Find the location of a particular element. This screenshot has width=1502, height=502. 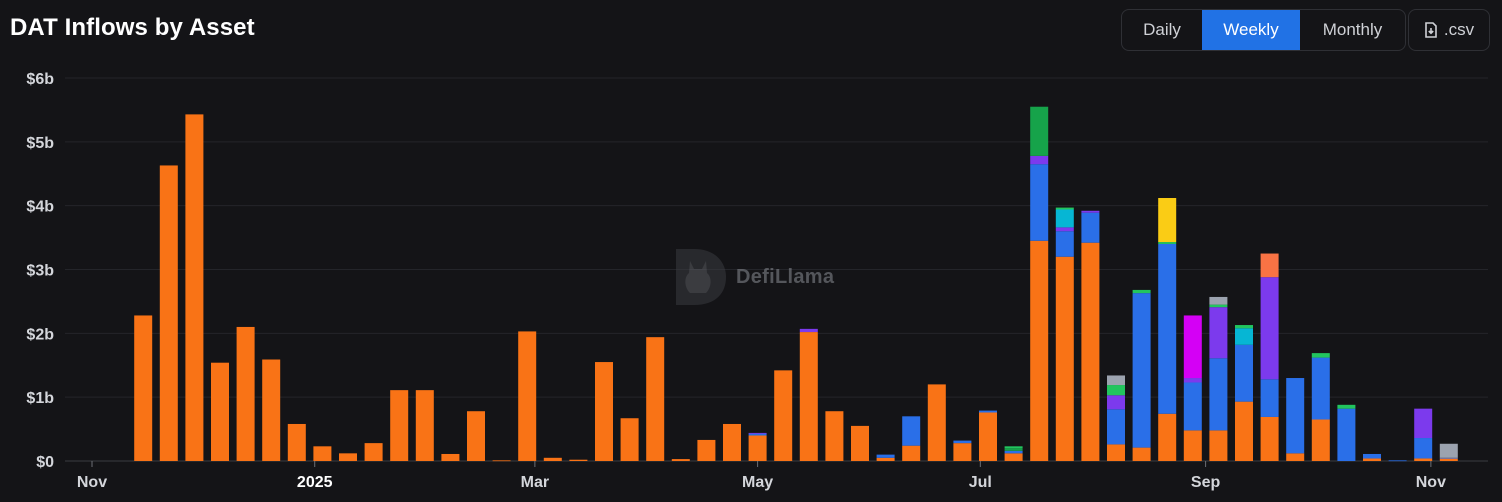

daily-button: Daily is located at coordinates (1162, 30).